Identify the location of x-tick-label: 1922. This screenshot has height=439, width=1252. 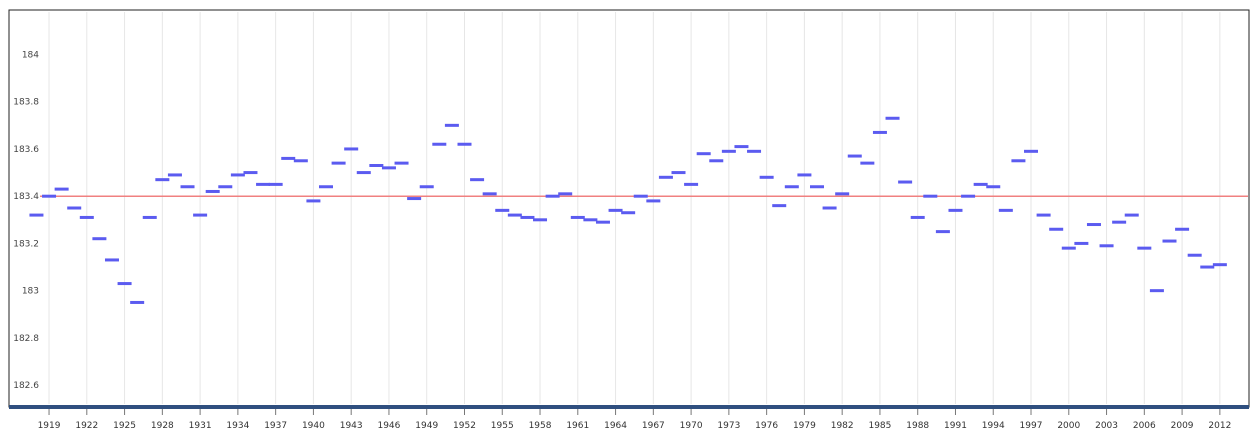
(86, 426).